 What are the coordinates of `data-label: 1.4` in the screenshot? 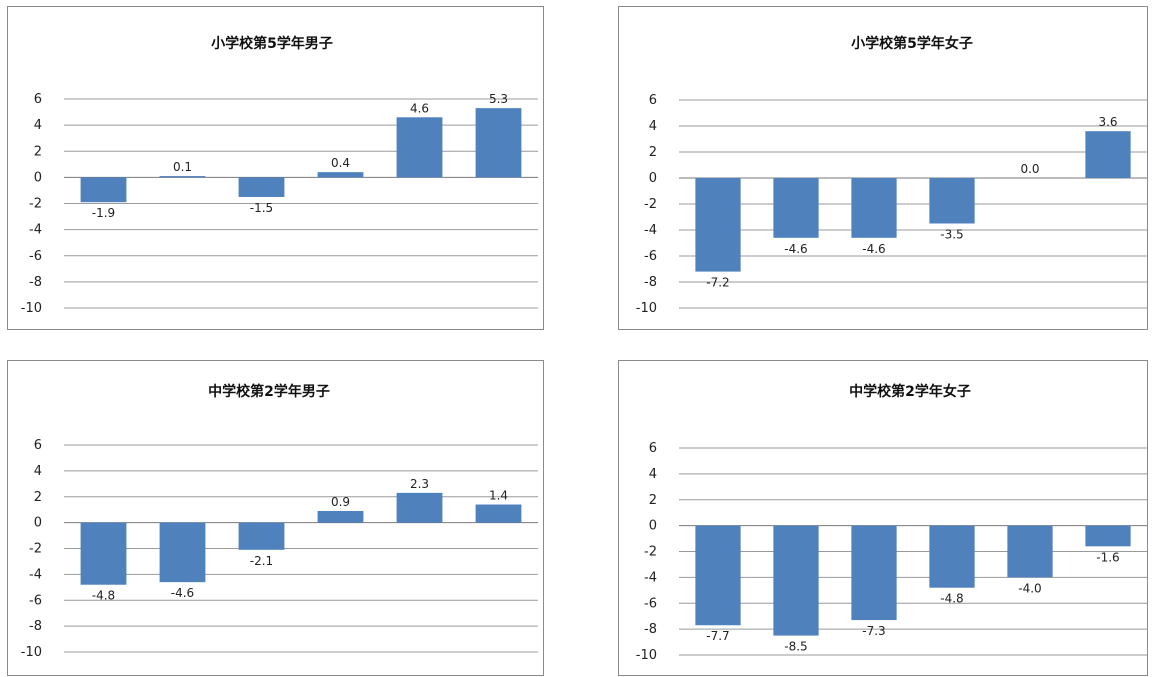 It's located at (498, 496).